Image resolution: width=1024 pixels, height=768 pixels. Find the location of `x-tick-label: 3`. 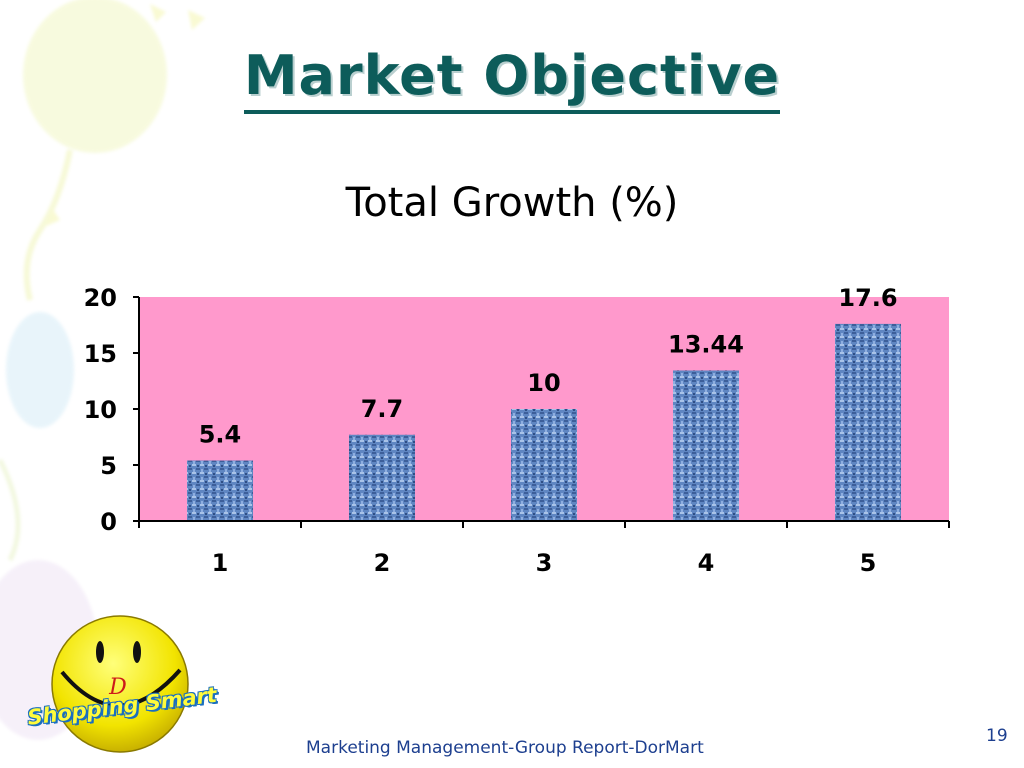

x-tick-label: 3 is located at coordinates (544, 563).